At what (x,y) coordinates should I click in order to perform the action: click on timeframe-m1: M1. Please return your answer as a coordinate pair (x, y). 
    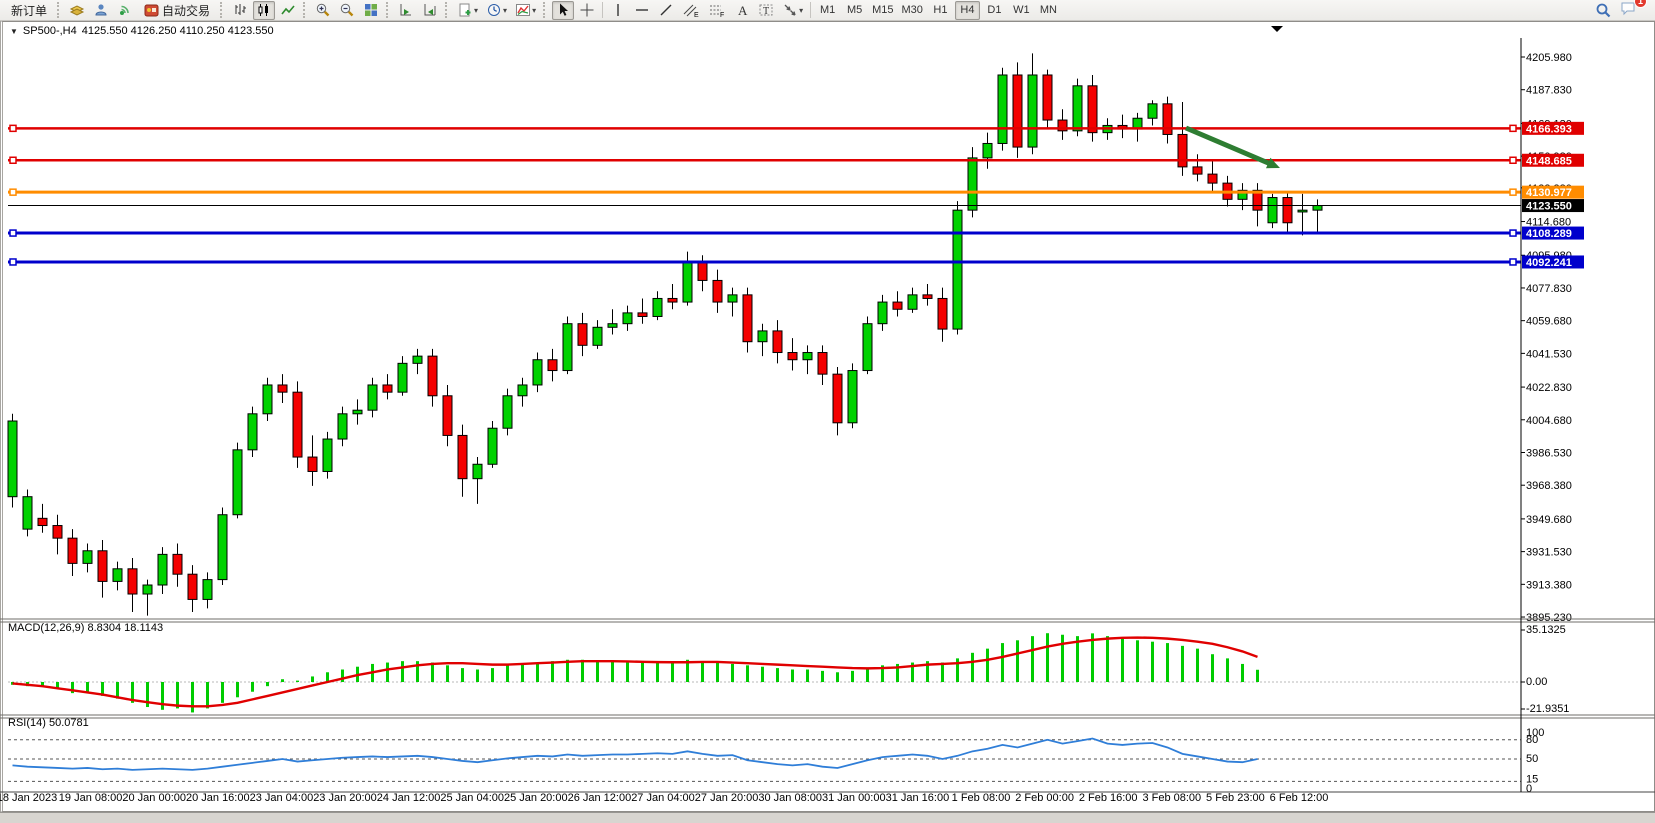
    Looking at the image, I should click on (827, 10).